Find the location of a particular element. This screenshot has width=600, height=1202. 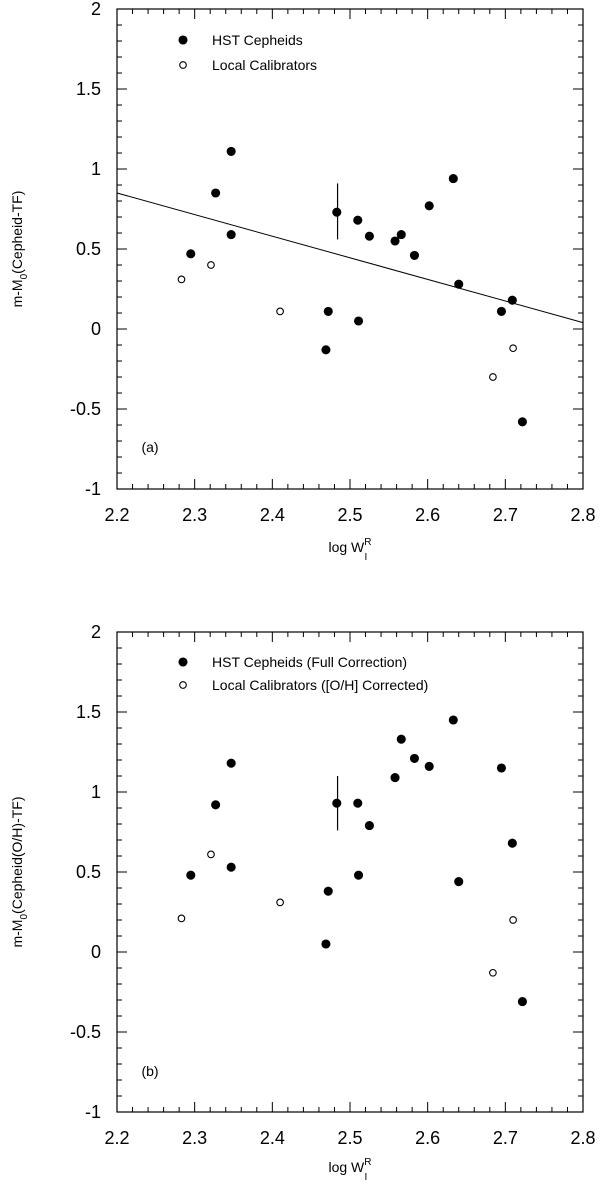

fit-line is located at coordinates (350, 258).